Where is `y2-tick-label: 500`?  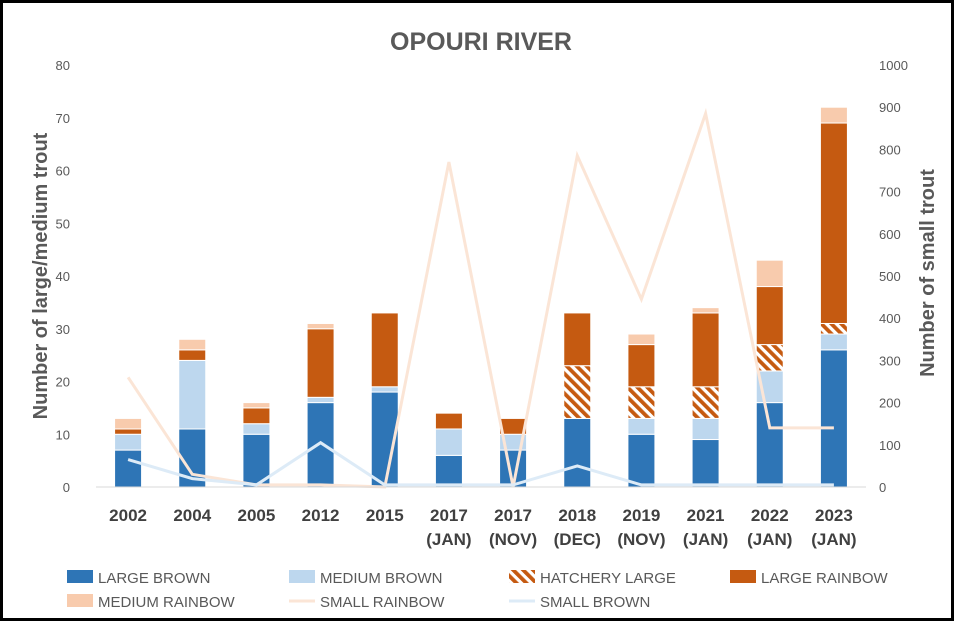 y2-tick-label: 500 is located at coordinates (890, 276).